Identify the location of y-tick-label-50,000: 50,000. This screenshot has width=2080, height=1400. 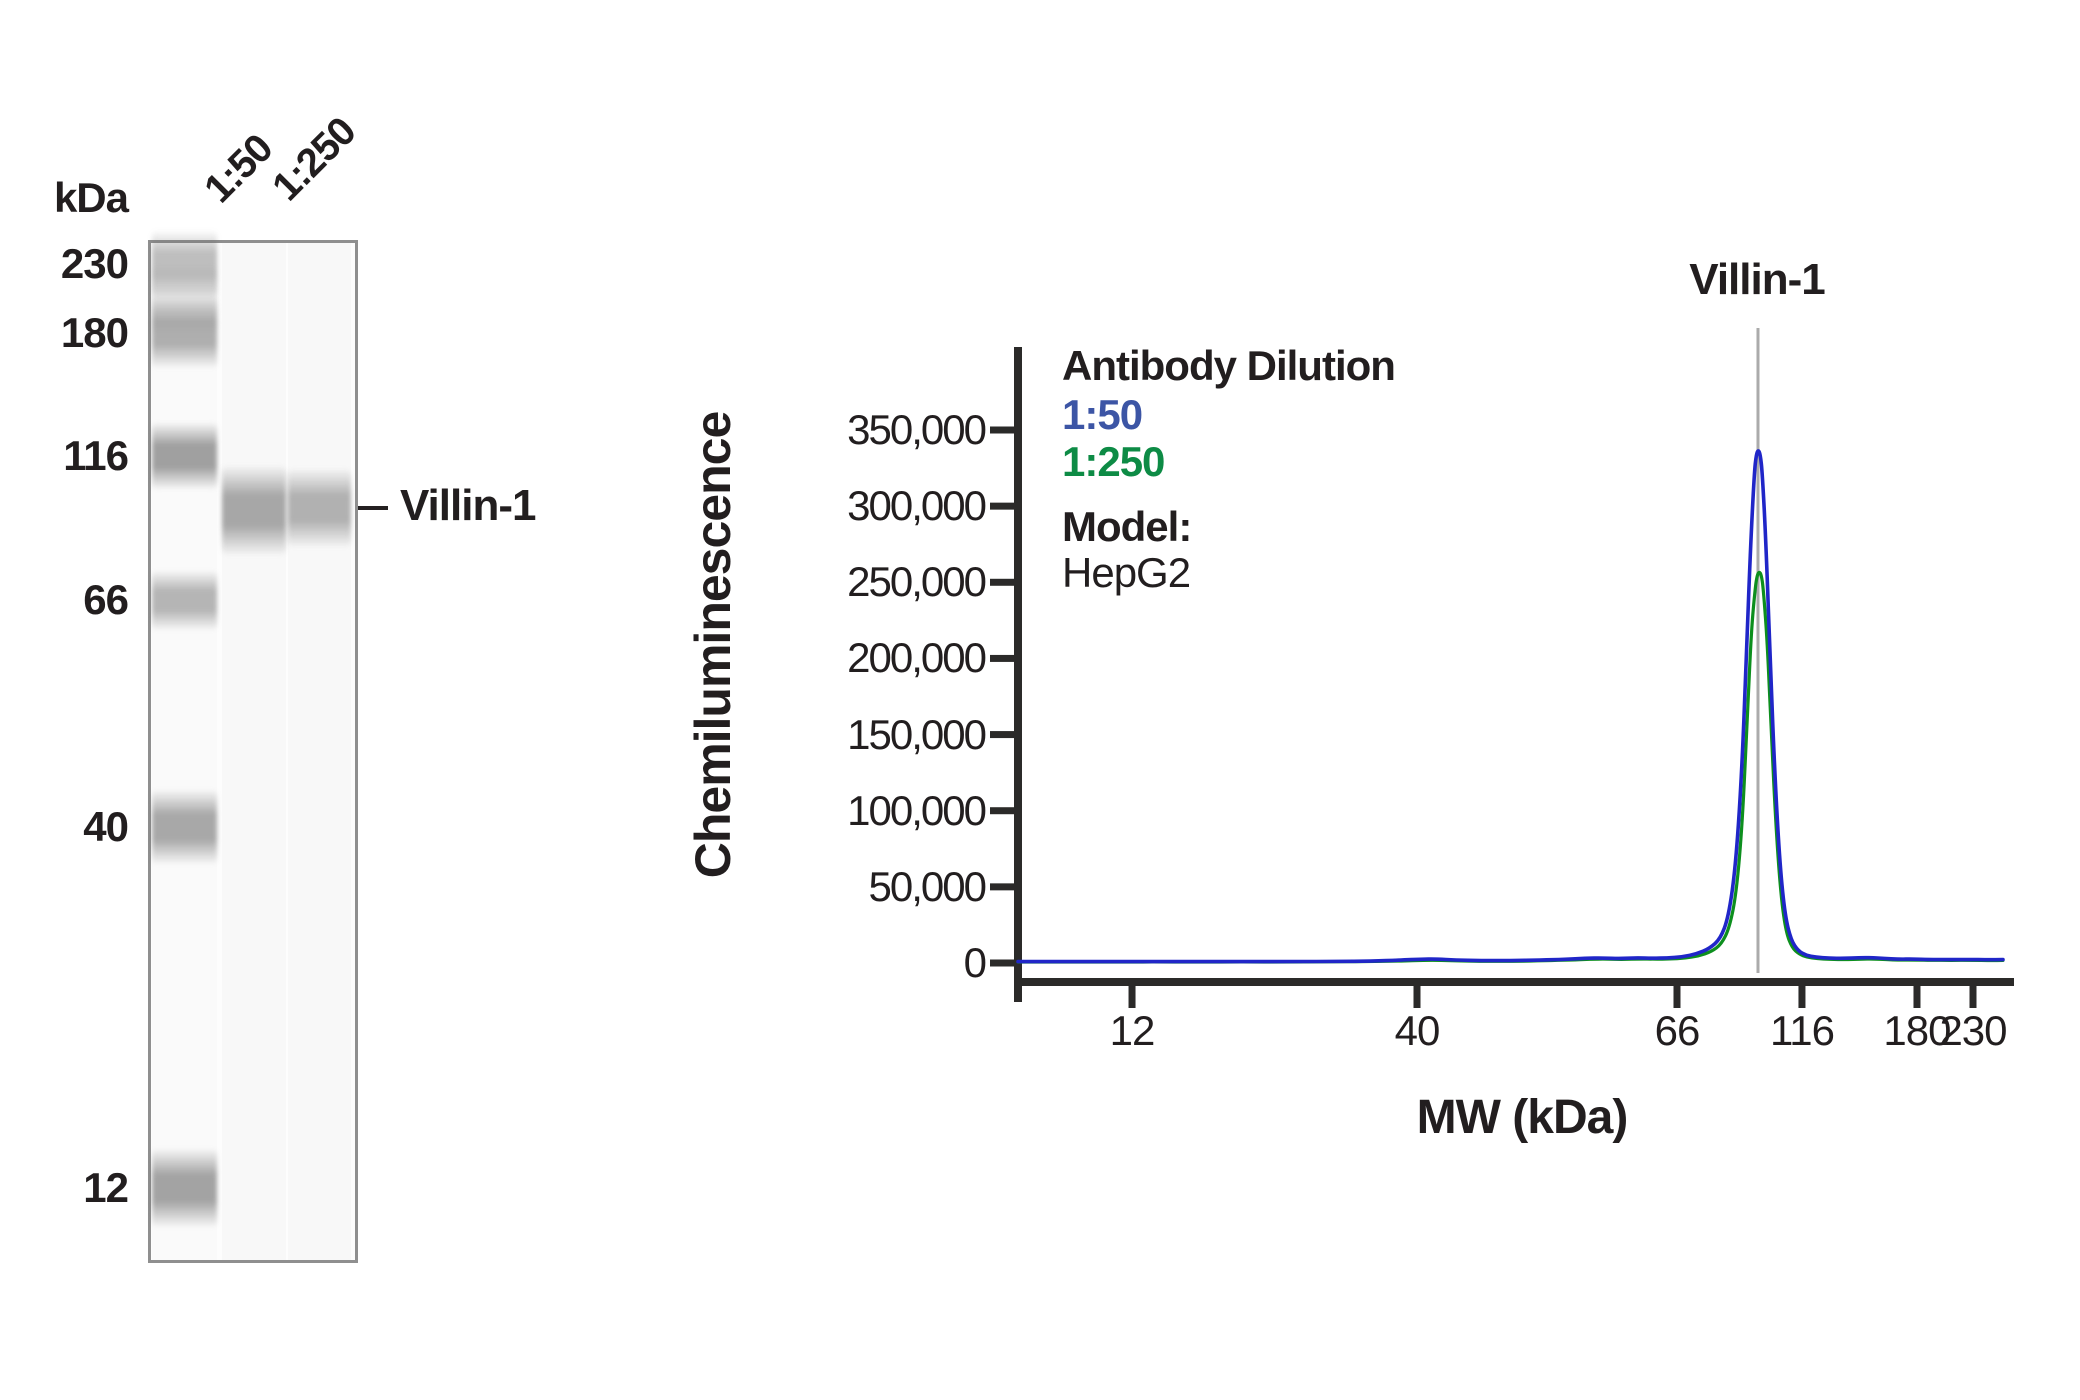
(927, 886).